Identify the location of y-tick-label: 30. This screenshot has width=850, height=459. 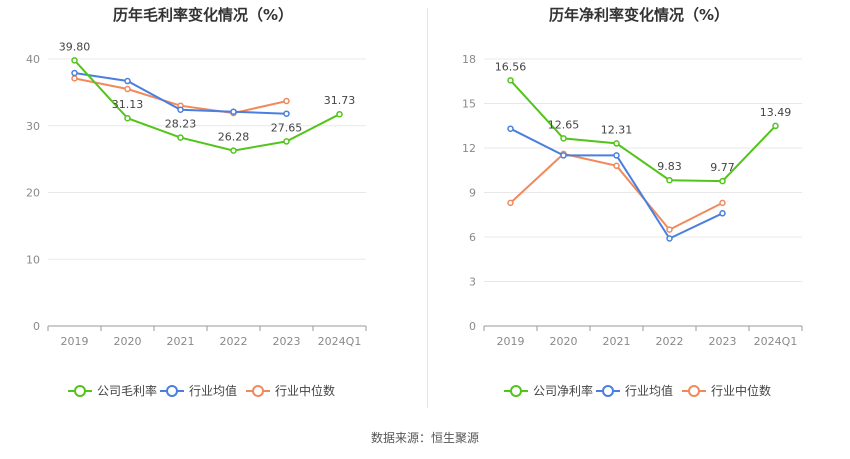
(33, 126).